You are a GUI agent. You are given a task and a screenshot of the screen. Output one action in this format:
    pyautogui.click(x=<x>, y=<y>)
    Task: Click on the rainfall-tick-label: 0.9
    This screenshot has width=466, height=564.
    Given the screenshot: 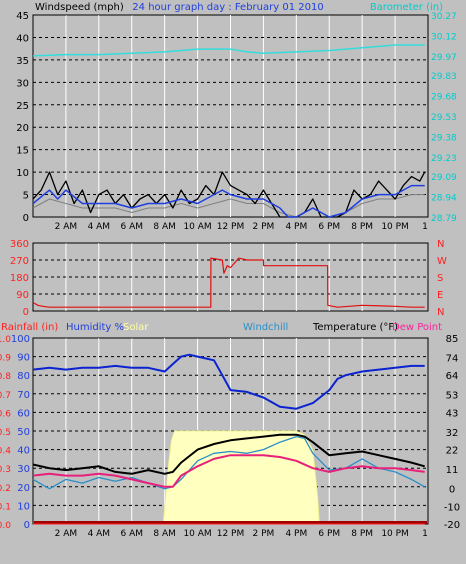 What is the action you would take?
    pyautogui.click(x=5, y=359)
    